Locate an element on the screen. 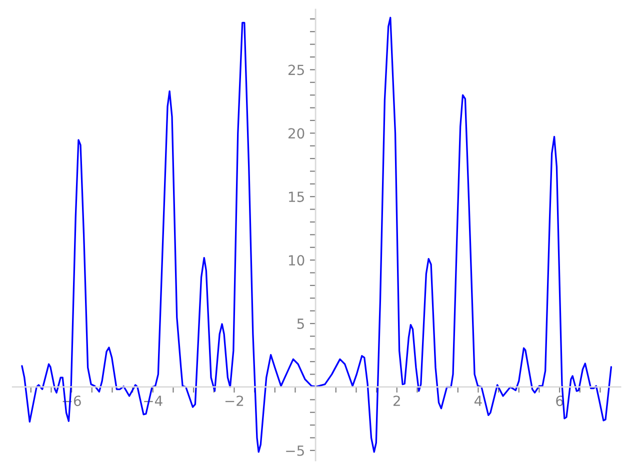 Image resolution: width=630 pixels, height=470 pixels. y-tick-label: −5 is located at coordinates (295, 451).